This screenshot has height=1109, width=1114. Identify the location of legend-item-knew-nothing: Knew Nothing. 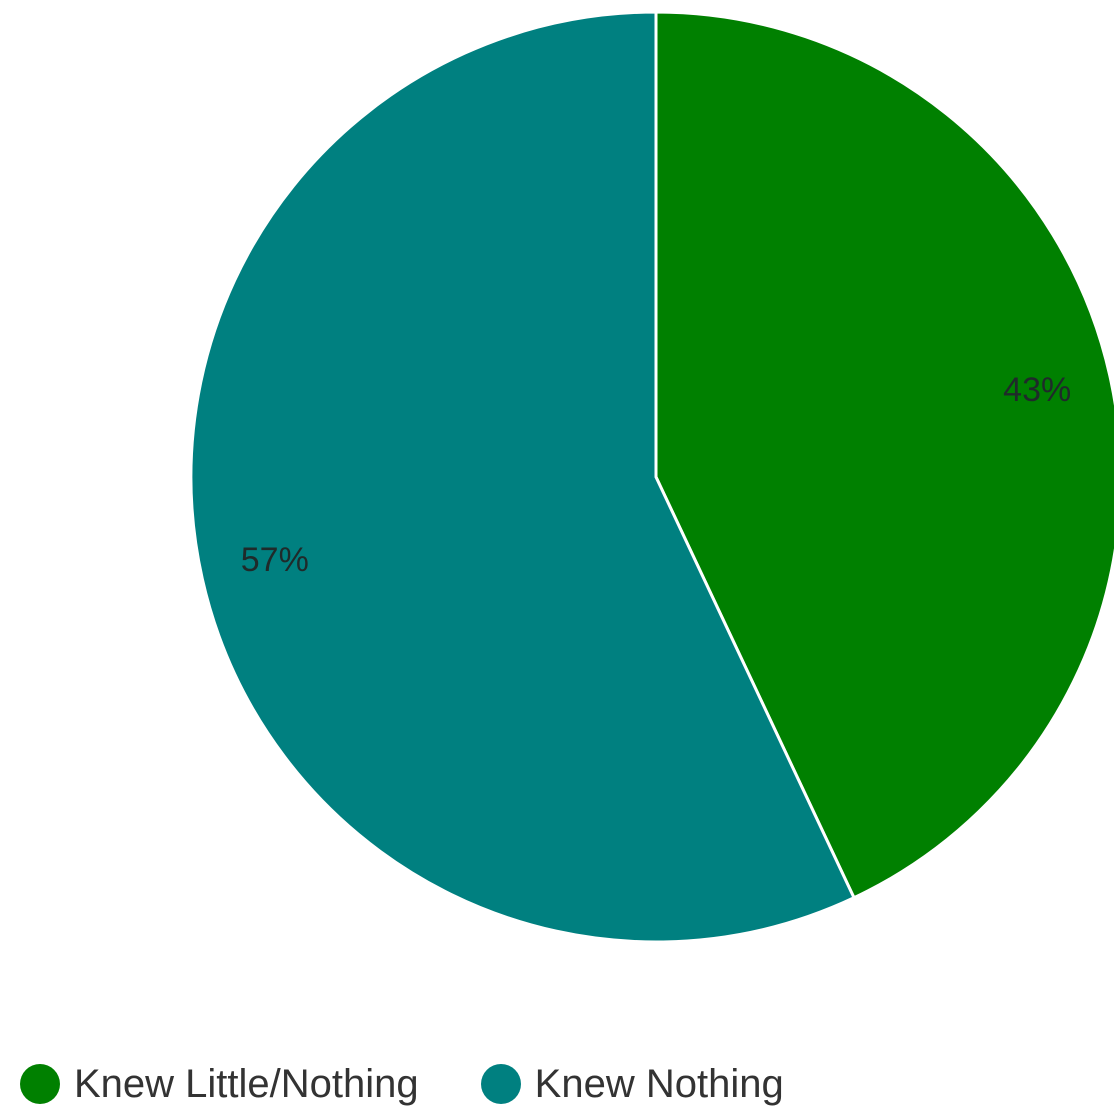
(632, 1084).